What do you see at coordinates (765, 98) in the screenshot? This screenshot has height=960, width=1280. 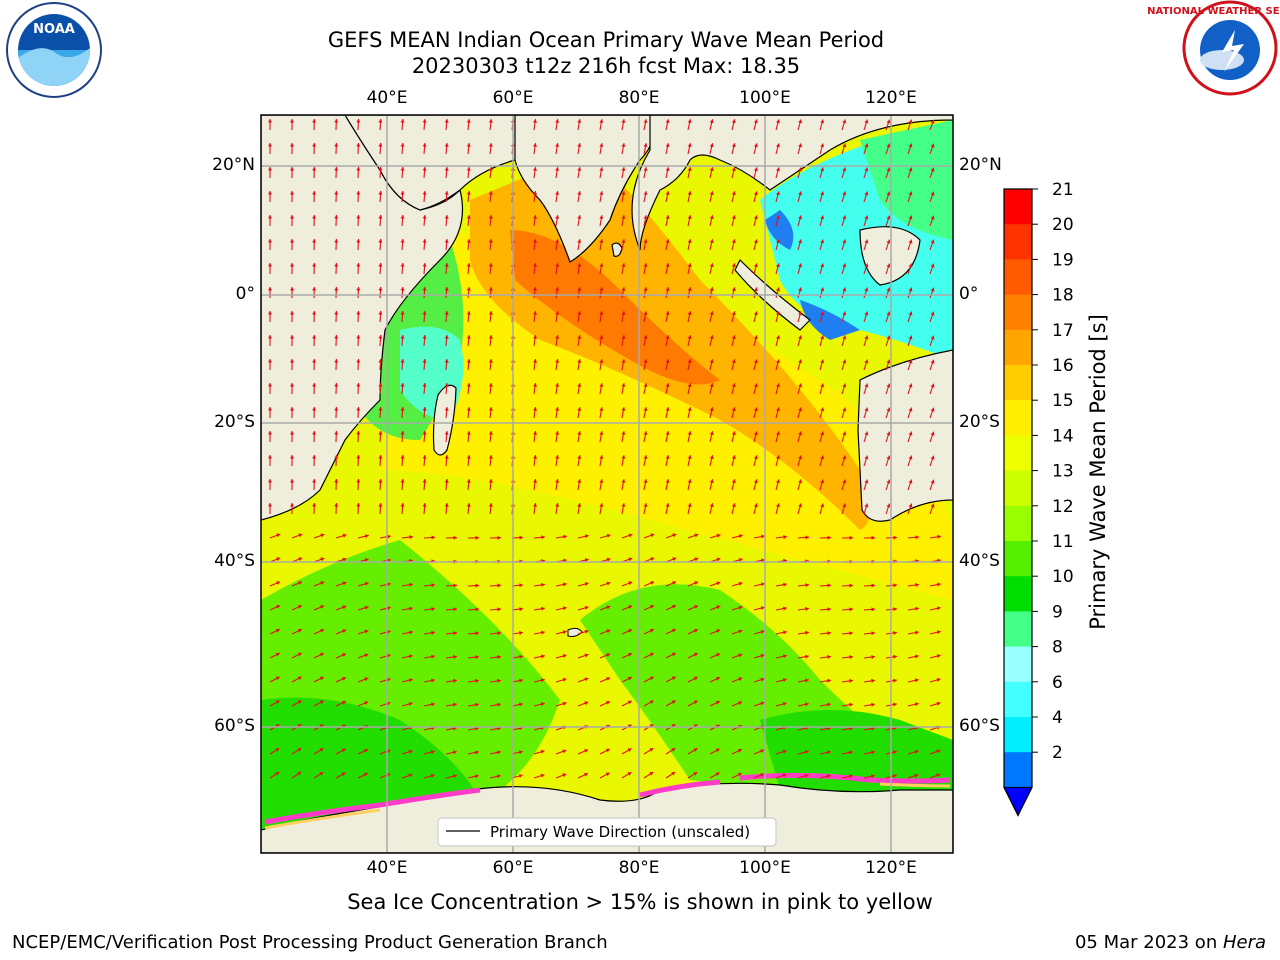 I see `lon-tick-top: 100°E` at bounding box center [765, 98].